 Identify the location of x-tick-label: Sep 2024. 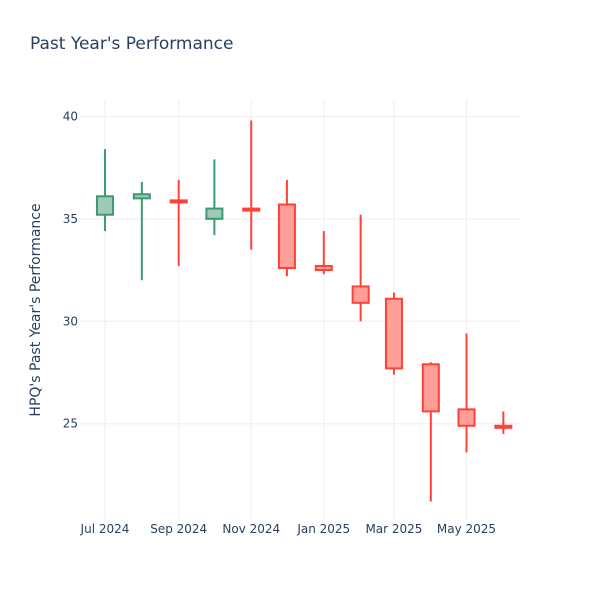
(178, 529).